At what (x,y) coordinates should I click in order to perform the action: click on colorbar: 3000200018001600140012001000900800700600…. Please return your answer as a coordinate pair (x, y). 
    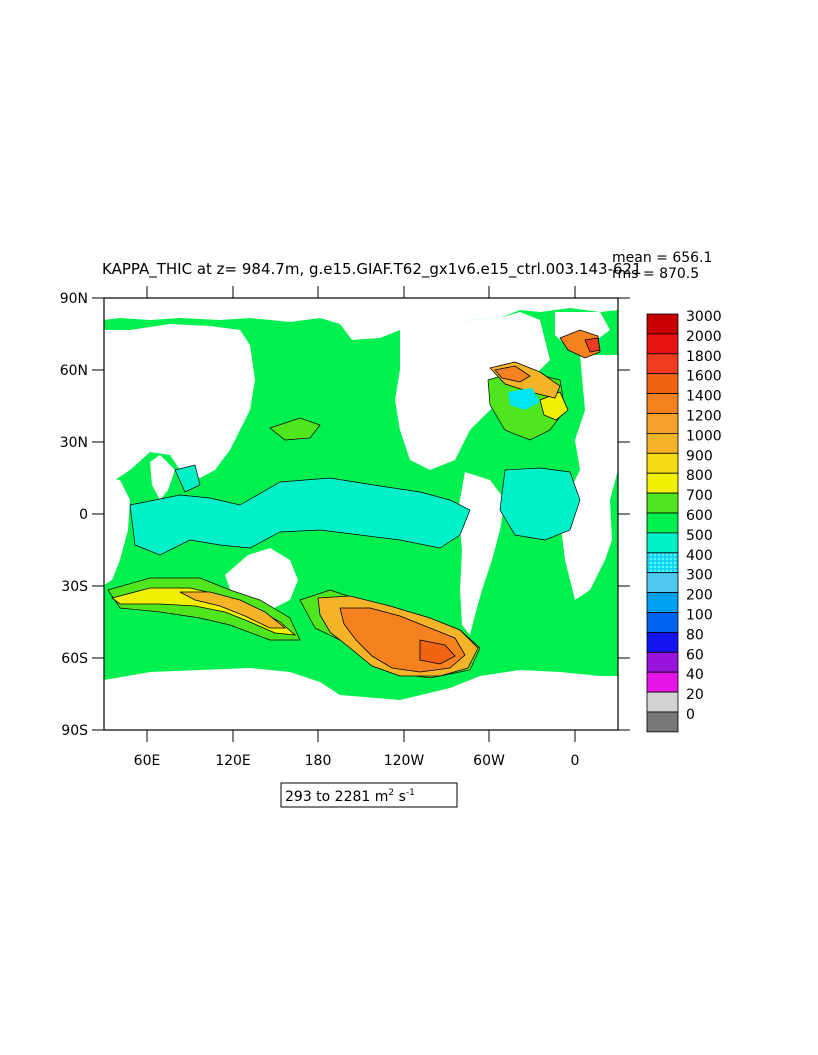
    Looking at the image, I should click on (684, 521).